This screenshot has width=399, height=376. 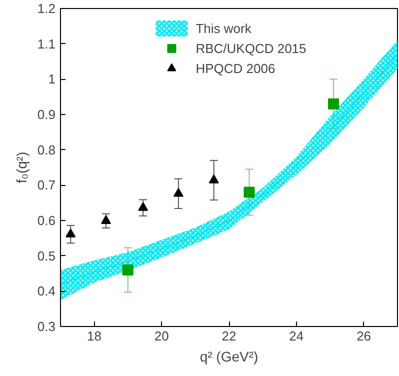 I want to click on legend-label: HPQCD 2006, so click(x=236, y=68).